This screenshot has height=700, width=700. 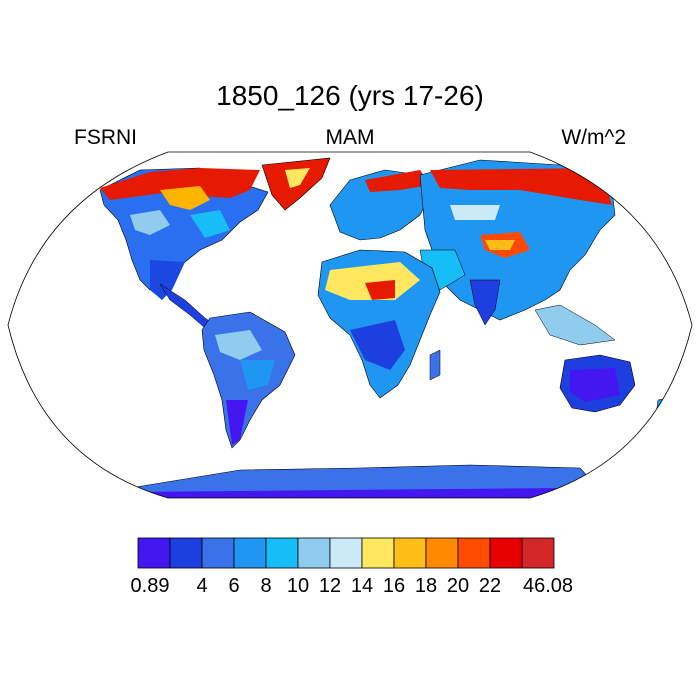 I want to click on colorbar-tick-label: 4, so click(x=202, y=586).